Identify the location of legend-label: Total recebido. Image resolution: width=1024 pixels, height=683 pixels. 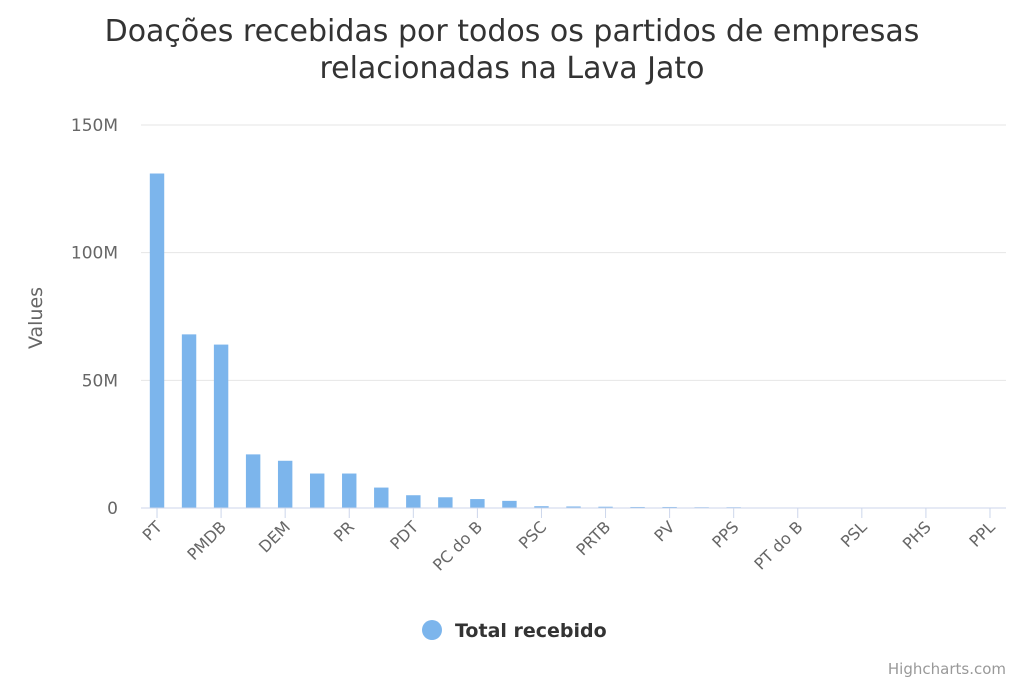
(531, 631).